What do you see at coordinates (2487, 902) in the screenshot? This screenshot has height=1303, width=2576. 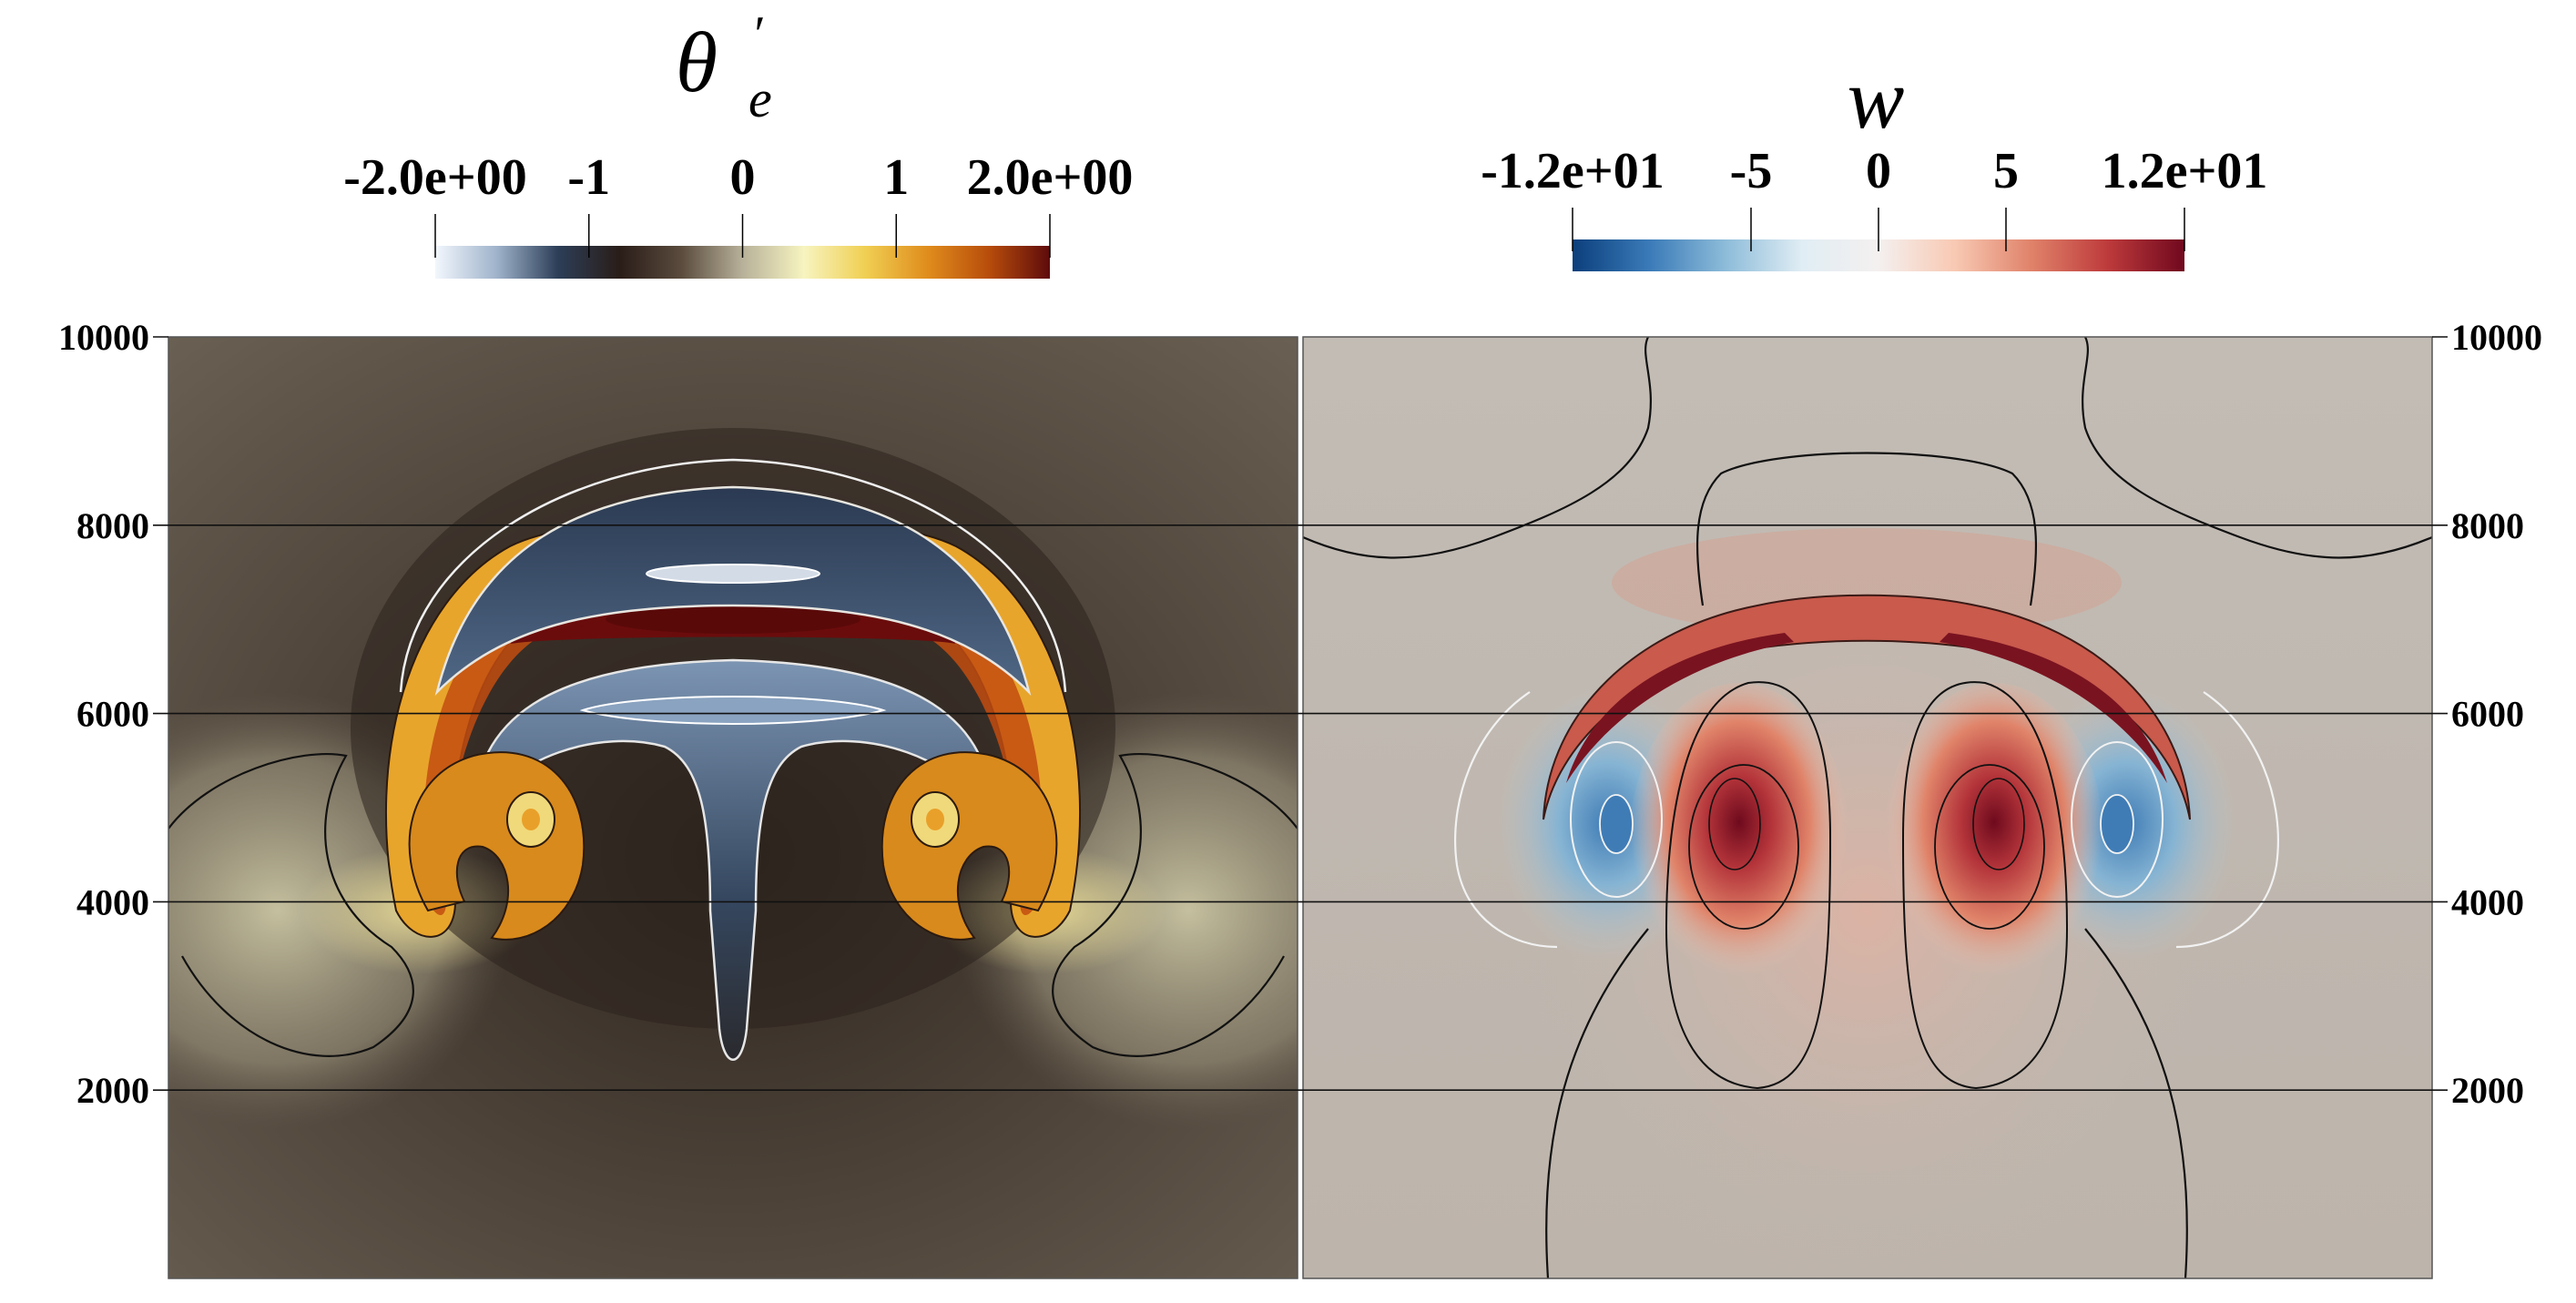 I see `y-tick-label-right: 4000` at bounding box center [2487, 902].